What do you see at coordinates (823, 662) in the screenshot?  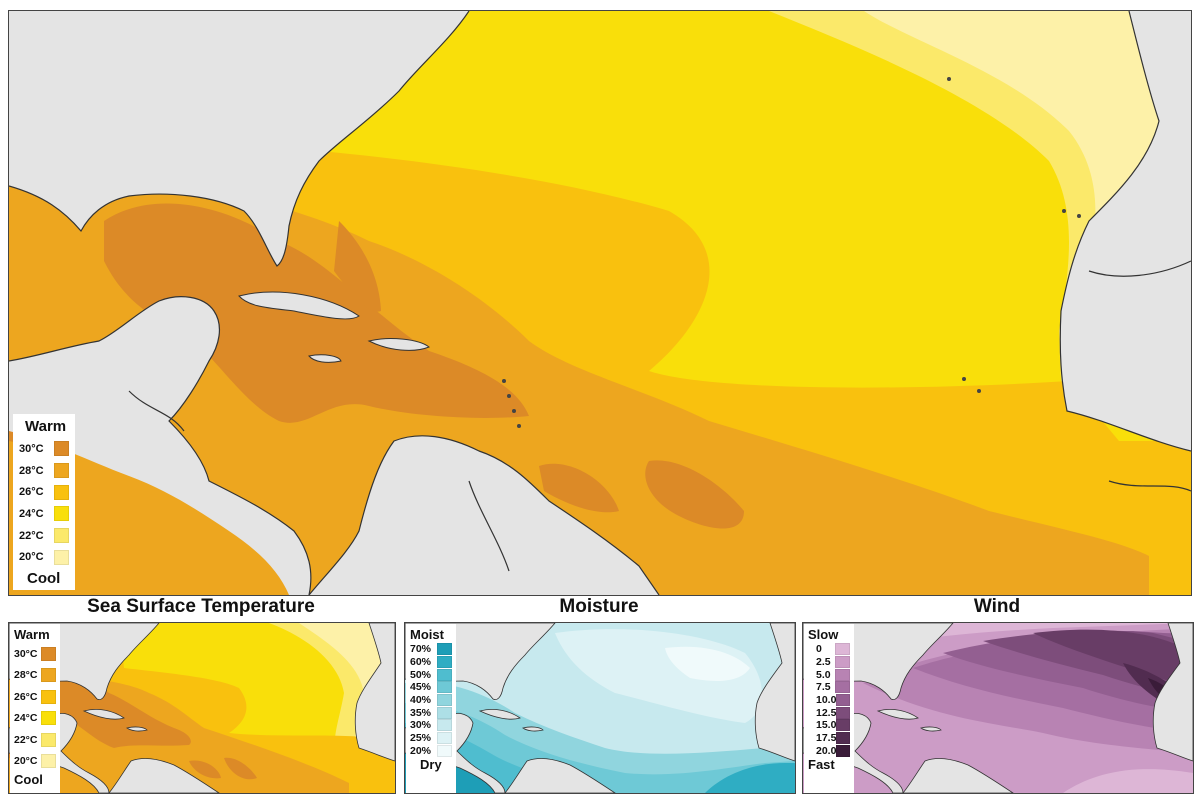 I see `legend-entry-label: 2.5` at bounding box center [823, 662].